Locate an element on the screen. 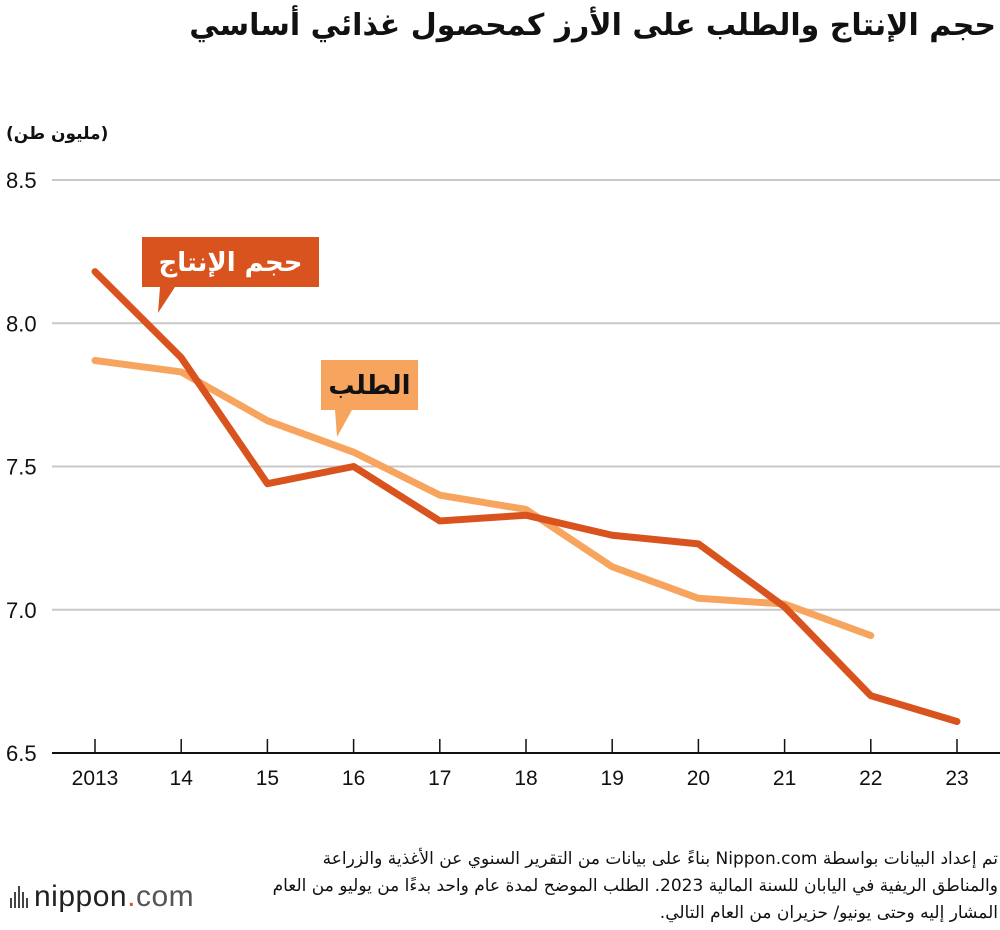  y-tick-label: 8.0 is located at coordinates (21, 323).